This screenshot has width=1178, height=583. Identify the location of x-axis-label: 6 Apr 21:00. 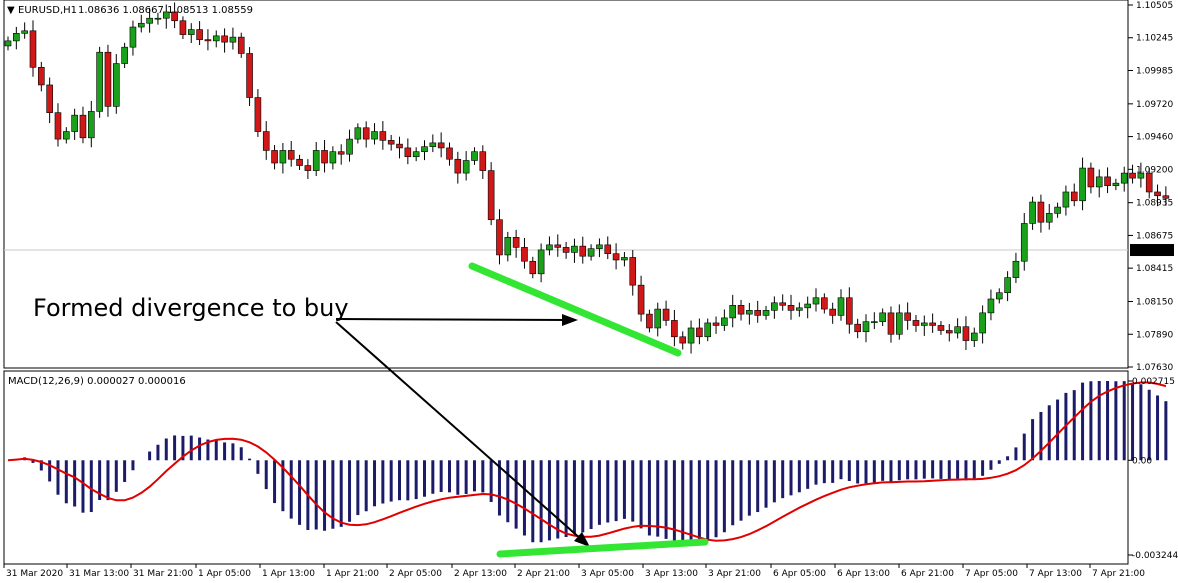
(927, 574).